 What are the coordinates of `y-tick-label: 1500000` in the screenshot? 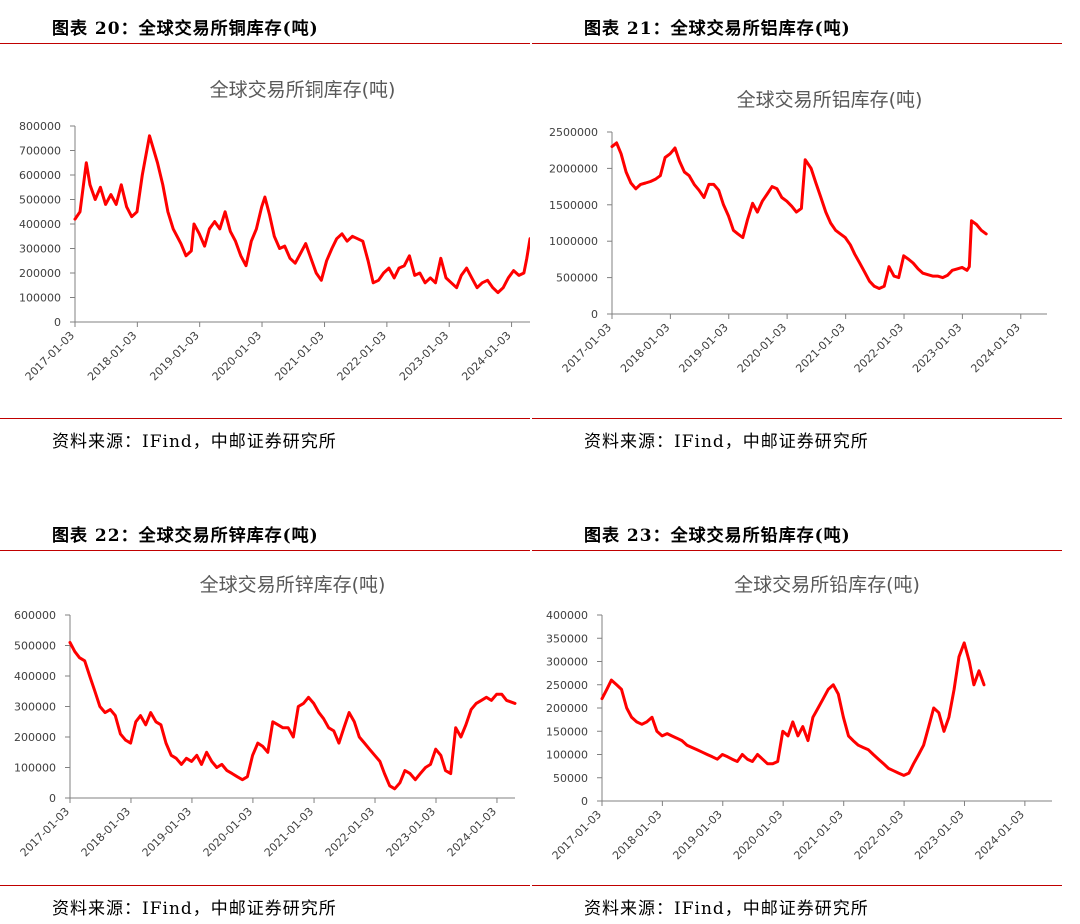 It's located at (573, 205).